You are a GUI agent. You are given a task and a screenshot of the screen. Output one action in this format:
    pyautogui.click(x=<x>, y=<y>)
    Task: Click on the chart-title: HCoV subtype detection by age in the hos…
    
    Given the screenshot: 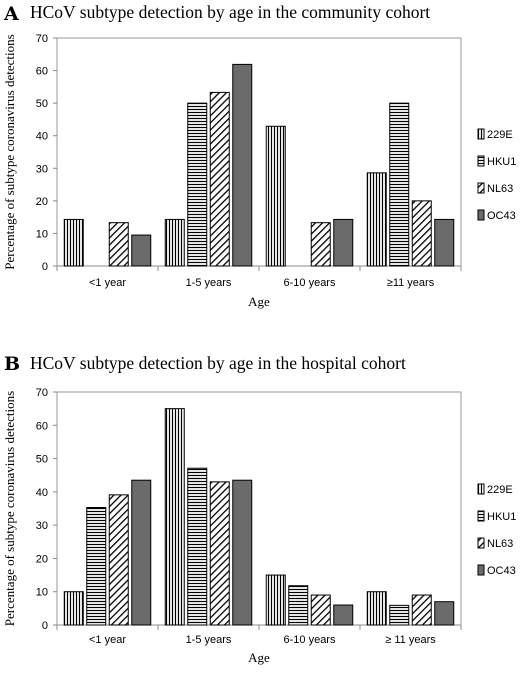 What is the action you would take?
    pyautogui.click(x=218, y=363)
    